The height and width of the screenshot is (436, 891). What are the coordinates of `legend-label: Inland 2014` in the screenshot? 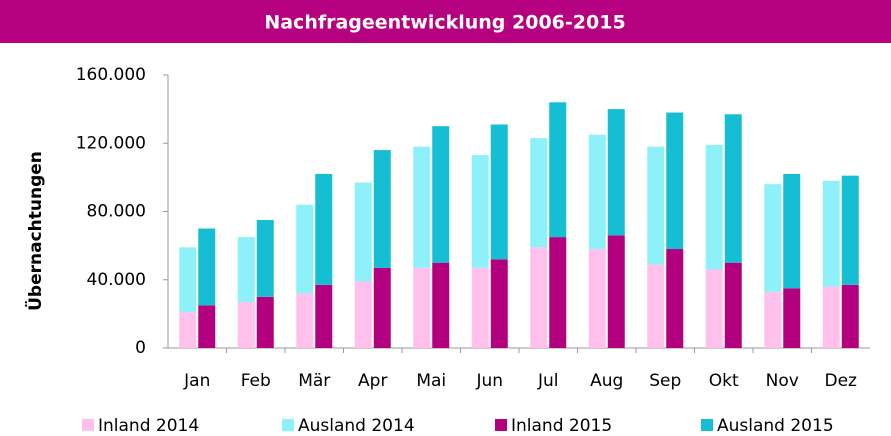 It's located at (148, 426).